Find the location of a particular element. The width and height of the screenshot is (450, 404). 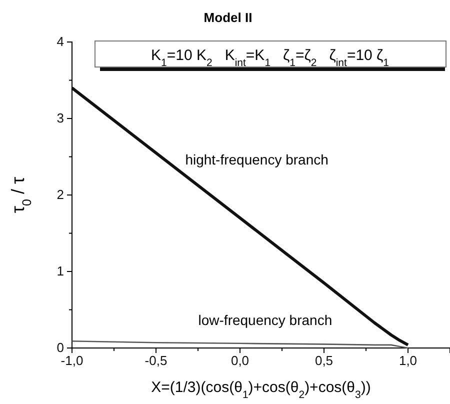

y-tick-label: 3 is located at coordinates (60, 118).